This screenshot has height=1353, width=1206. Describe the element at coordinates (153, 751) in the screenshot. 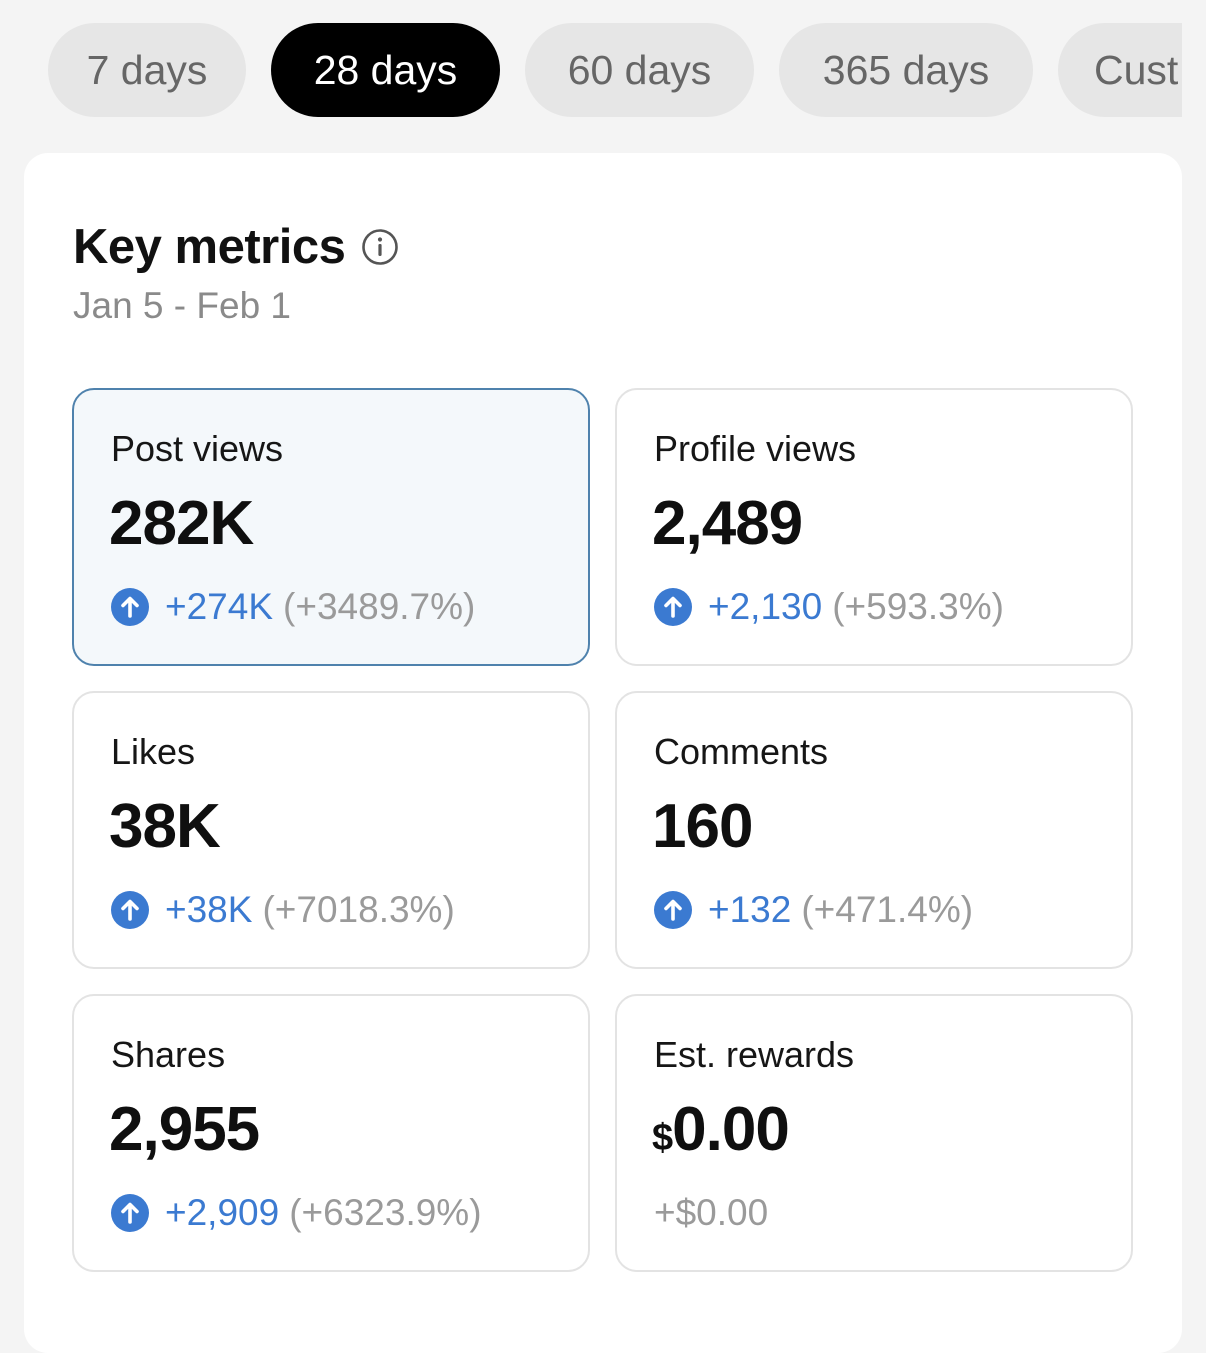

I see `metric-label: Likes` at that location.